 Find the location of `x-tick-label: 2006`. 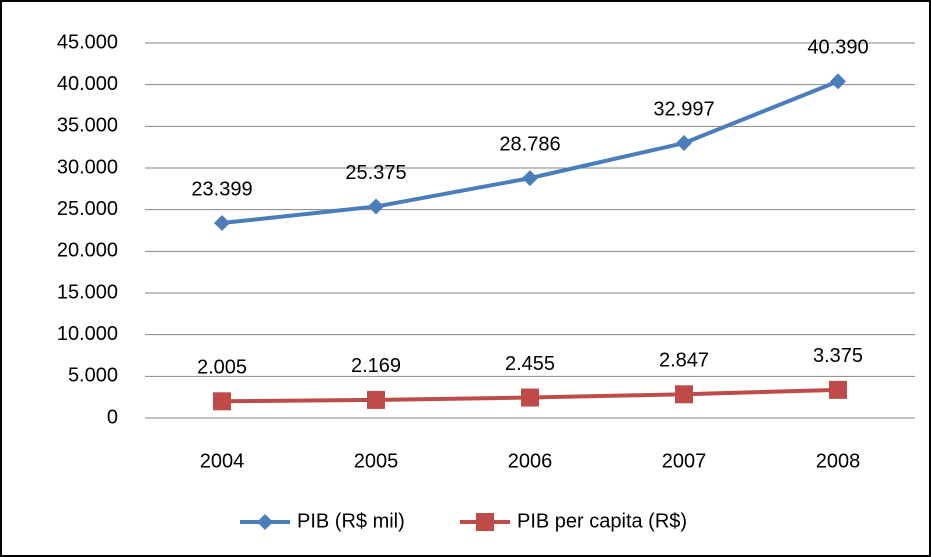

x-tick-label: 2006 is located at coordinates (530, 461).